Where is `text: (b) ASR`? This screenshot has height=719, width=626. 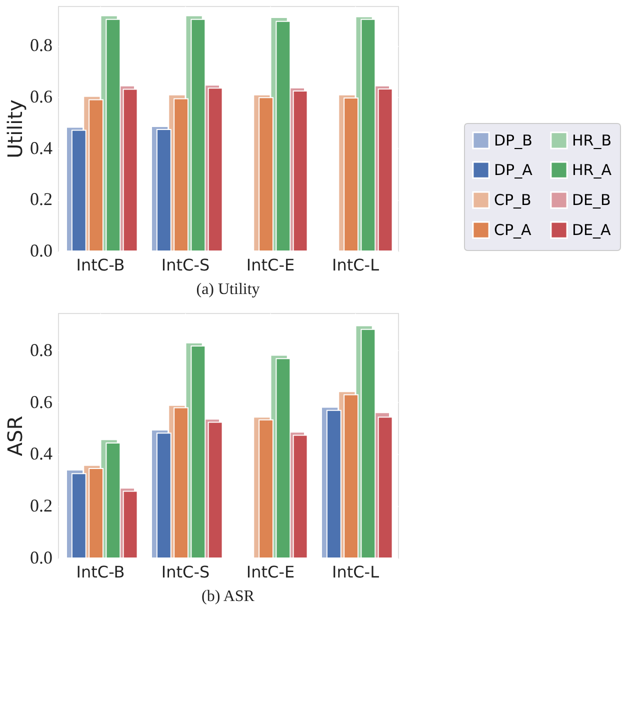 text: (b) ASR is located at coordinates (228, 596).